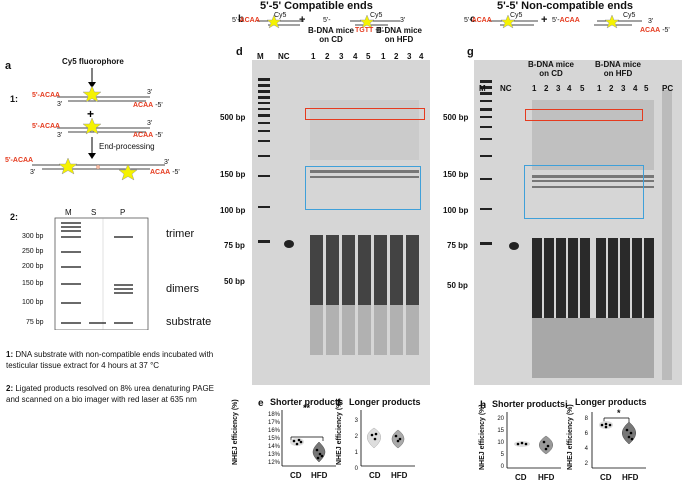 This screenshot has width=685, height=499. Describe the element at coordinates (387, 438) in the screenshot. I see `violin-f-plot` at that location.